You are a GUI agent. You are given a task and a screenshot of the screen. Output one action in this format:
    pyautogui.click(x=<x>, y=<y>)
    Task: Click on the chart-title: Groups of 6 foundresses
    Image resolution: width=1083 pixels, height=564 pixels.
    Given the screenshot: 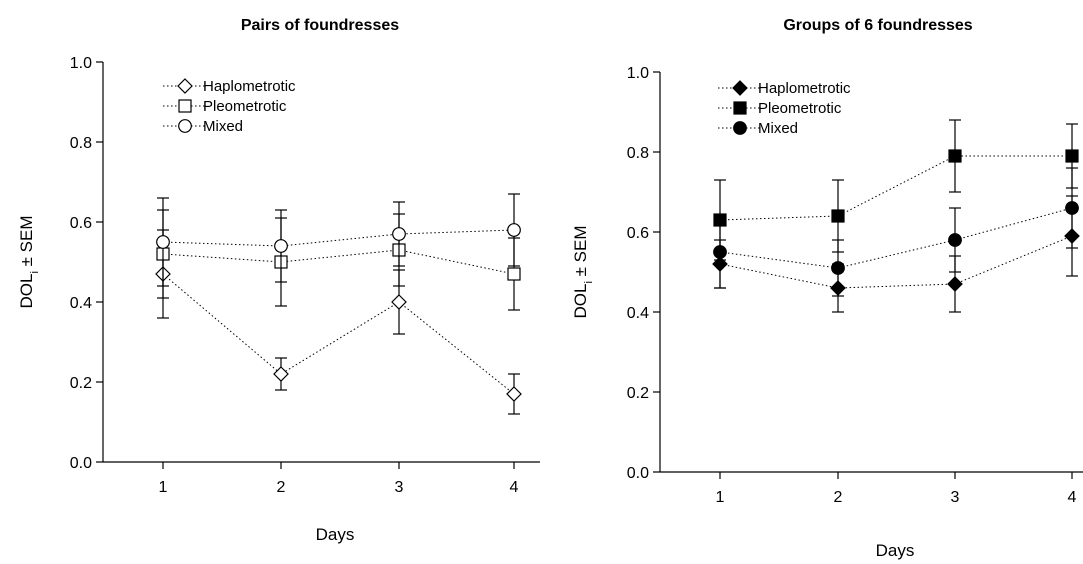 What is the action you would take?
    pyautogui.click(x=877, y=25)
    